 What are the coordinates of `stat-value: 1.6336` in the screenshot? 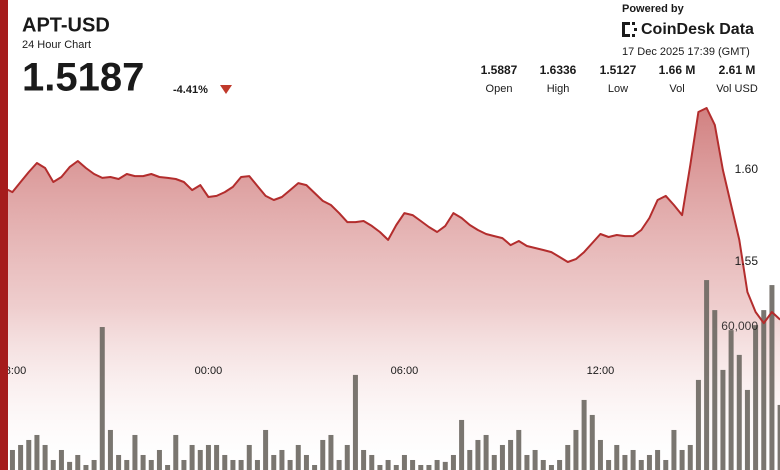 It's located at (558, 70).